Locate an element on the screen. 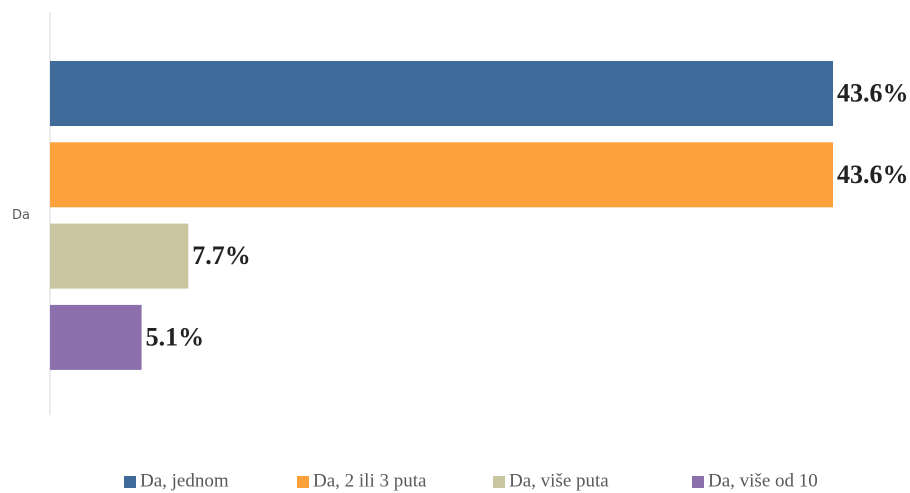 This screenshot has width=910, height=493. legend-label: Da, 2 ili 3 puta is located at coordinates (370, 480).